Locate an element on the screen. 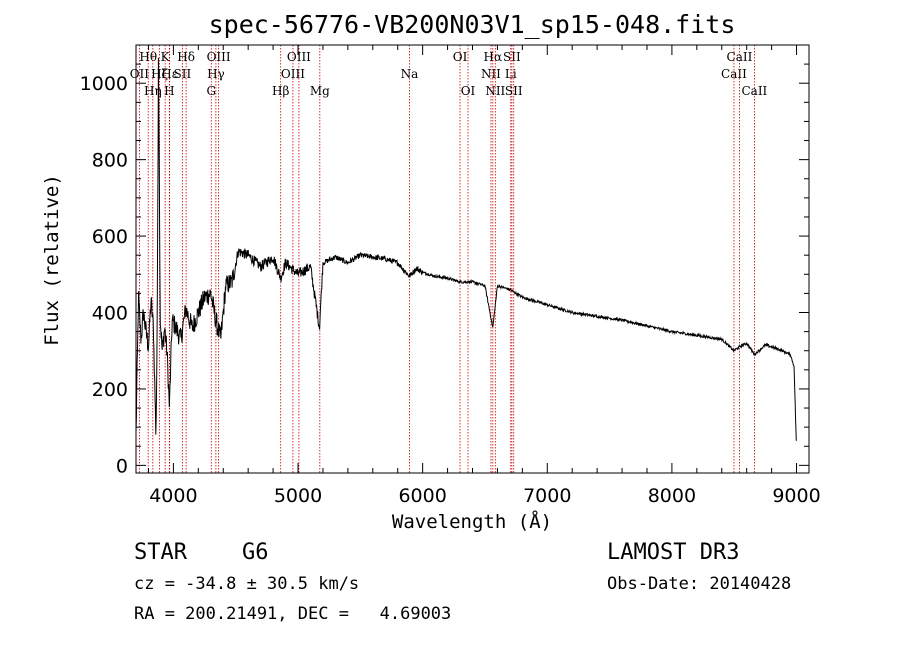 The width and height of the screenshot is (900, 649). survey-name: LAMOST DR3 is located at coordinates (673, 552).